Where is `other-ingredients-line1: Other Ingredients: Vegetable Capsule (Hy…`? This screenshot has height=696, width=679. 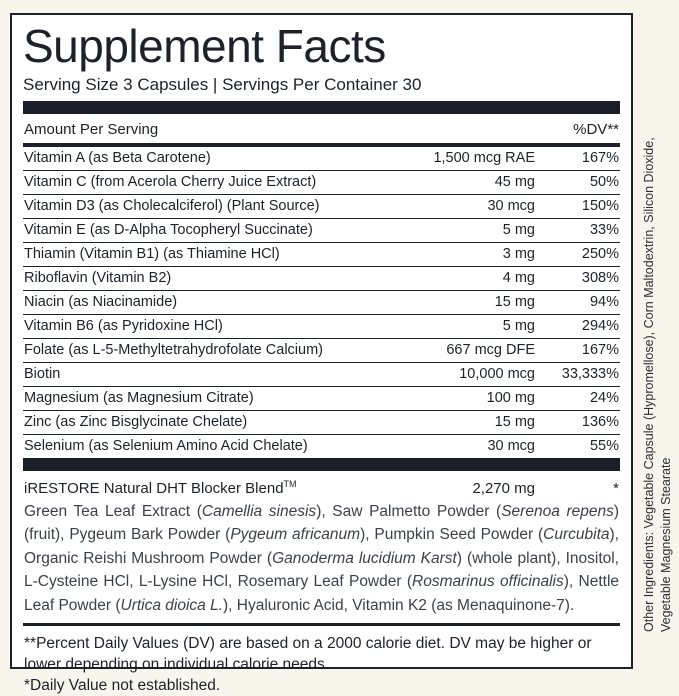 other-ingredients-line1: Other Ingredients: Vegetable Capsule (Hy… is located at coordinates (649, 384).